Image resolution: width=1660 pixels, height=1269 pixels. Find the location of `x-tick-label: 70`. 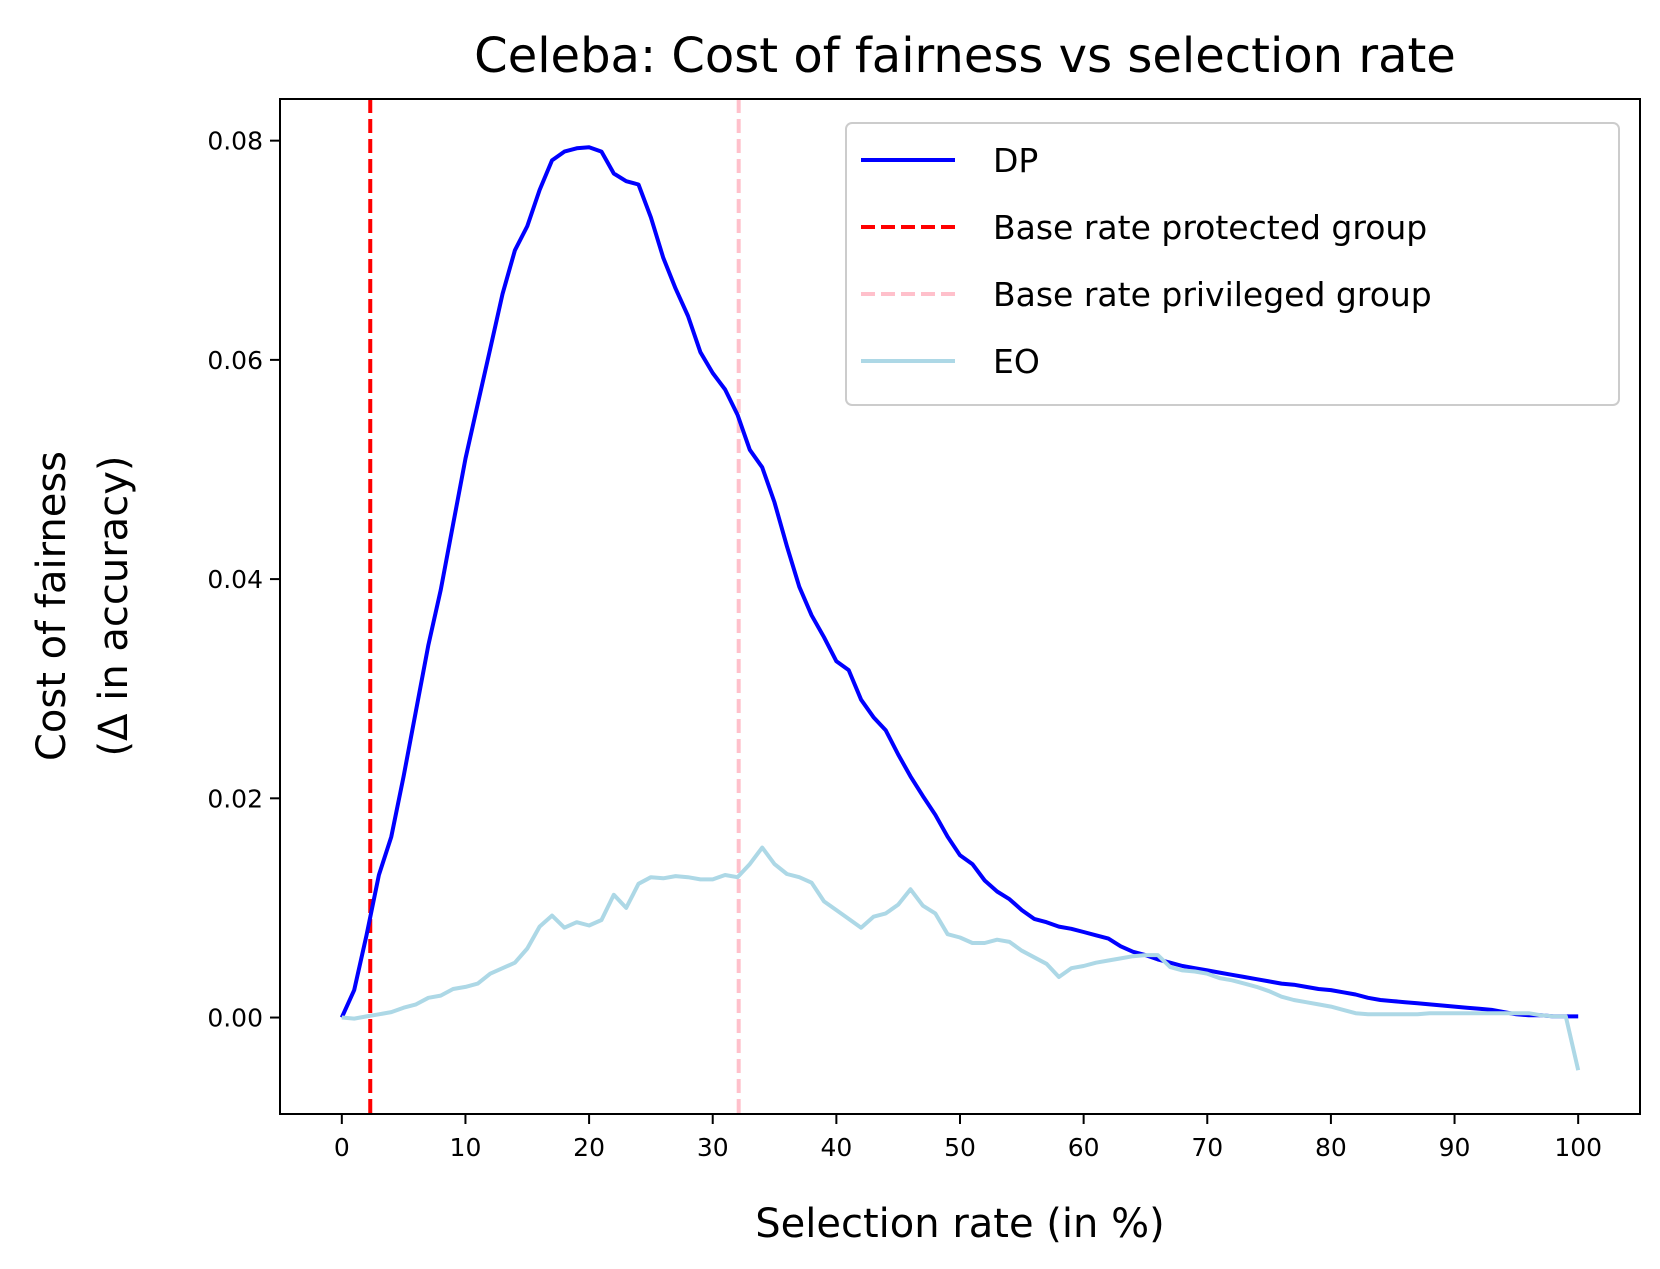

x-tick-label: 70 is located at coordinates (1207, 1147).